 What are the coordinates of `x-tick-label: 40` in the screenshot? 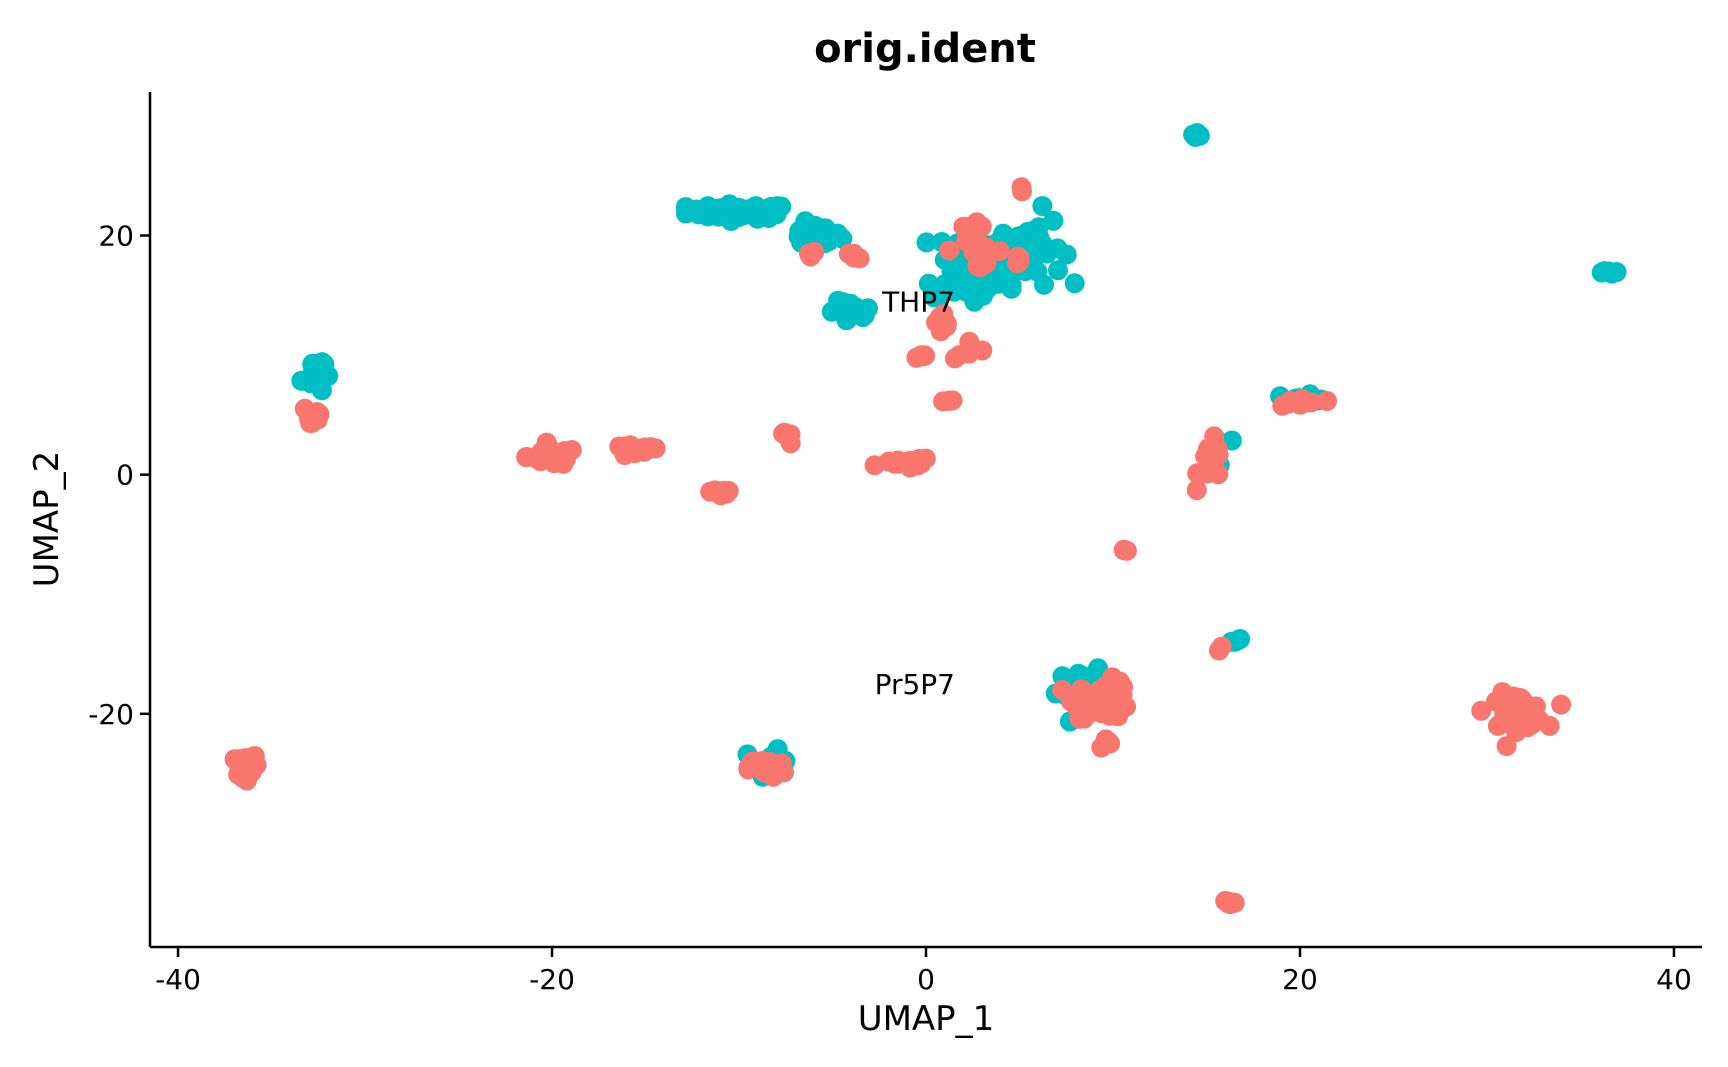 It's located at (1674, 979).